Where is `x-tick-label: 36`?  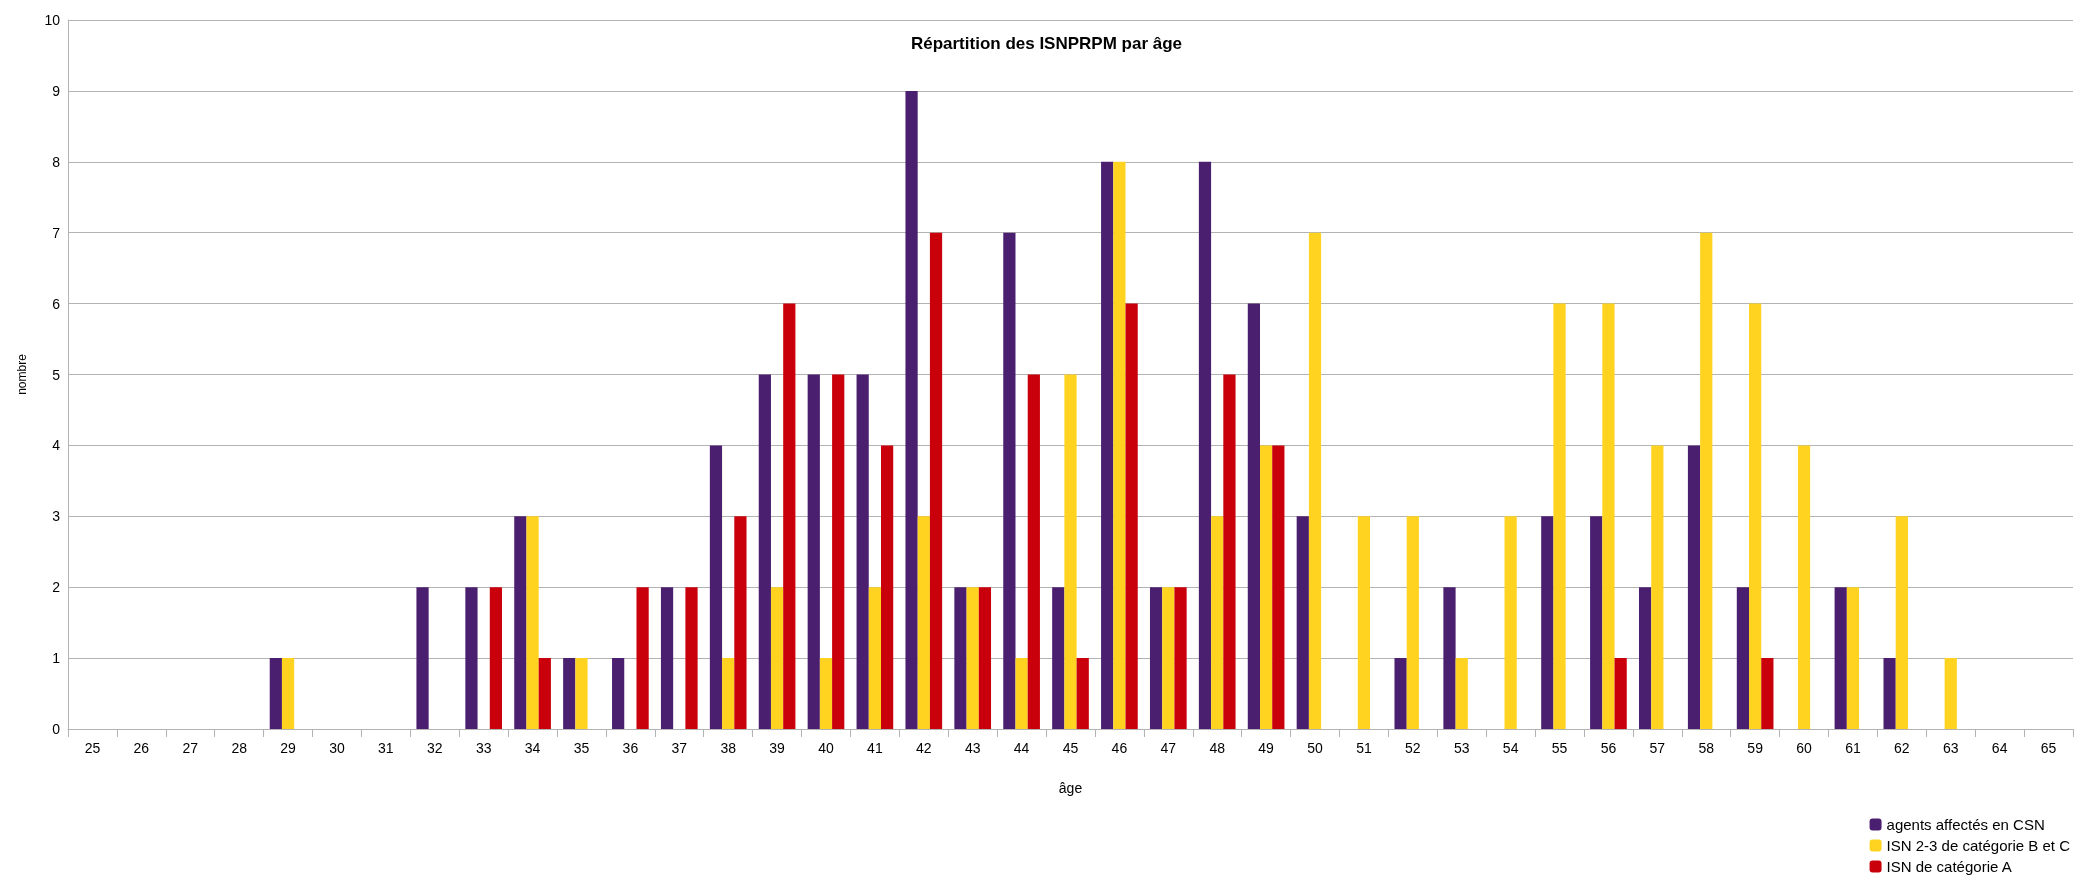
x-tick-label: 36 is located at coordinates (630, 748).